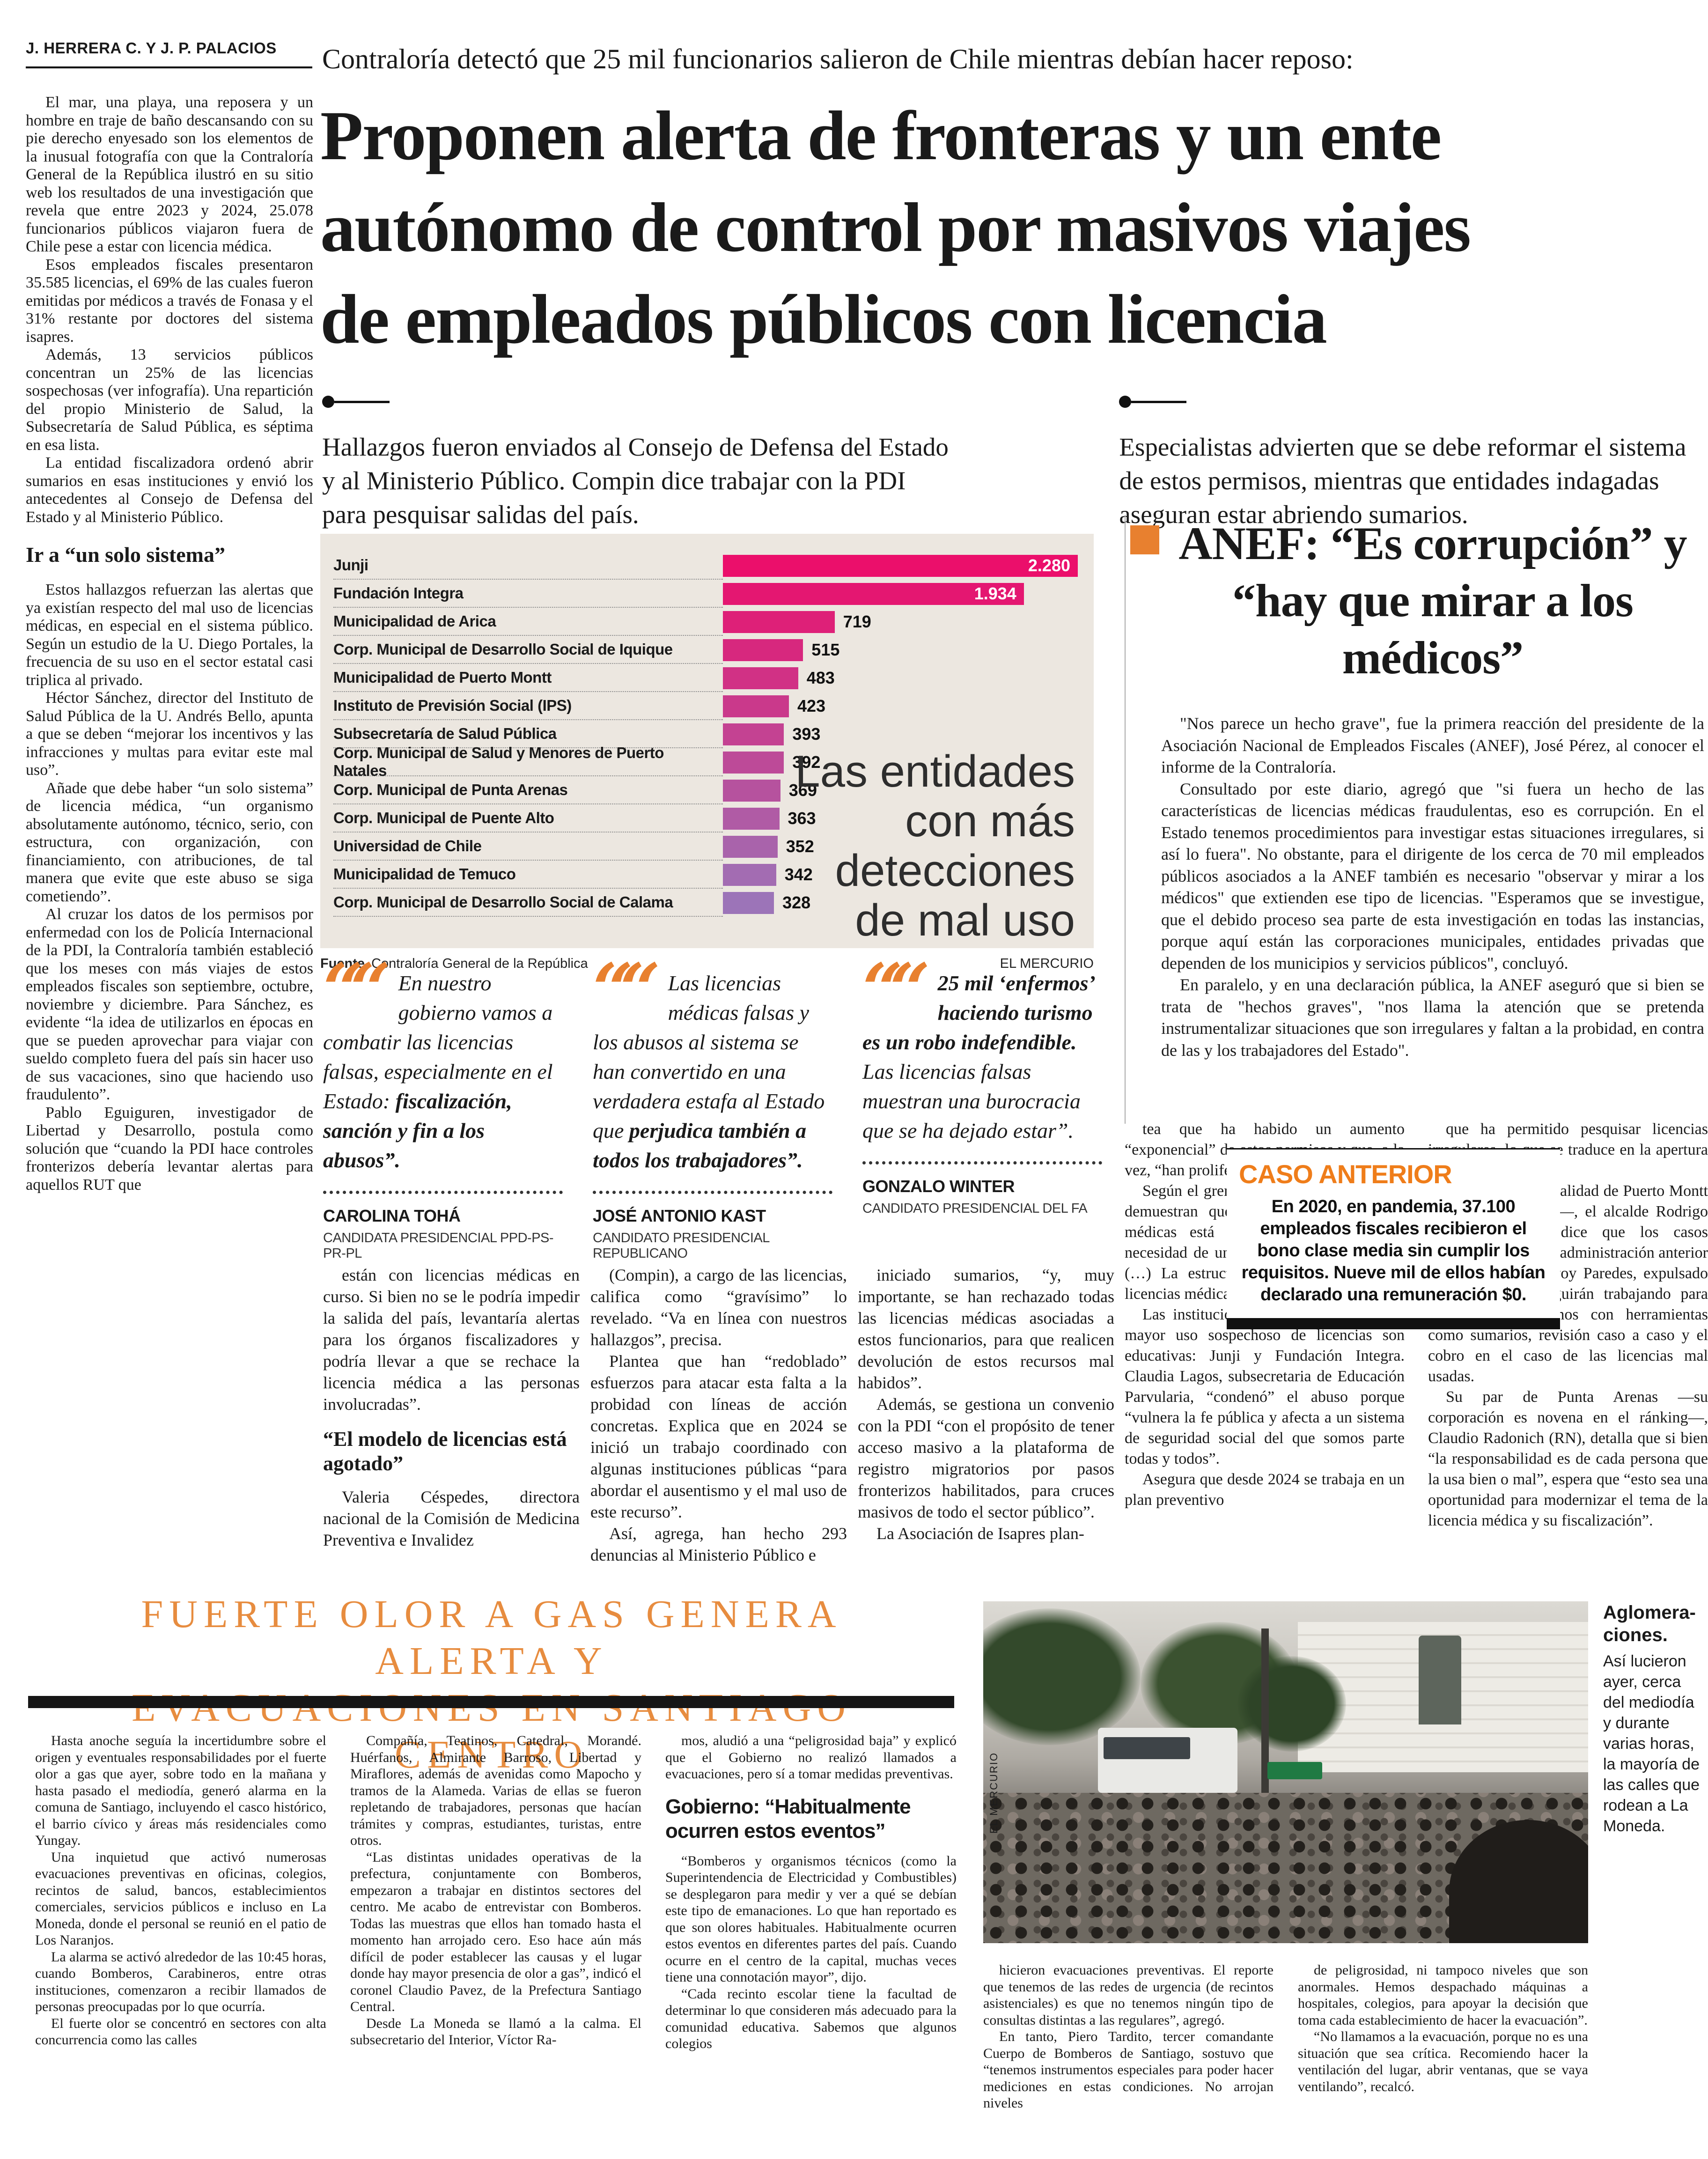 The width and height of the screenshot is (1708, 2159). I want to click on chart-value: 393, so click(806, 734).